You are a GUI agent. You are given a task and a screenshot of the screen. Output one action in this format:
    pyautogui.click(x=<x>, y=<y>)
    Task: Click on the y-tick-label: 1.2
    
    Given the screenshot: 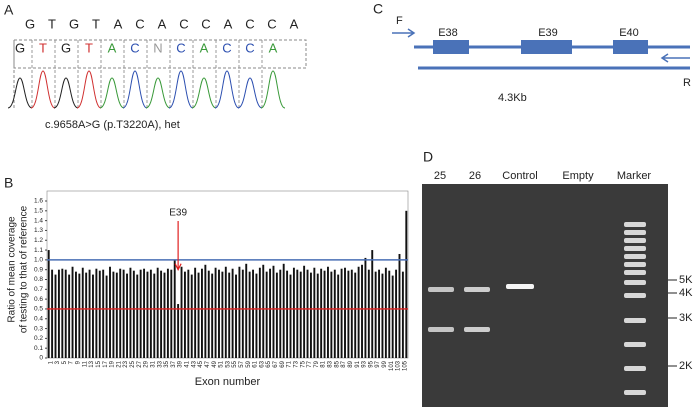 What is the action you would take?
    pyautogui.click(x=38, y=240)
    